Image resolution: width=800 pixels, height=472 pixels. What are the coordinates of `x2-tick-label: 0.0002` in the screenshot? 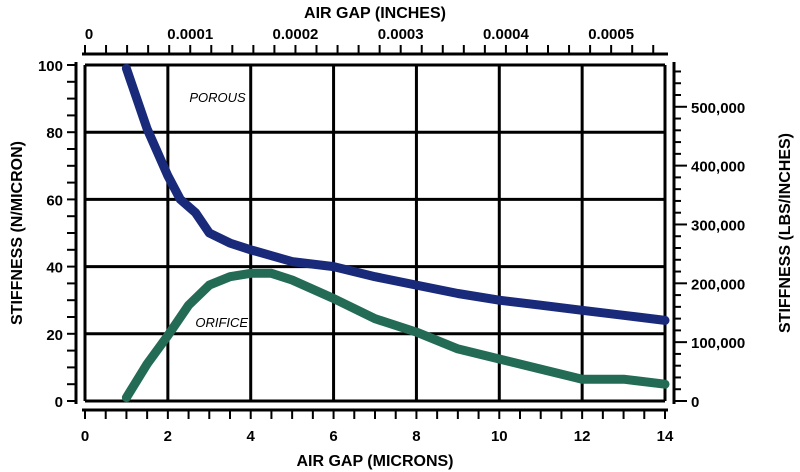 It's located at (296, 34).